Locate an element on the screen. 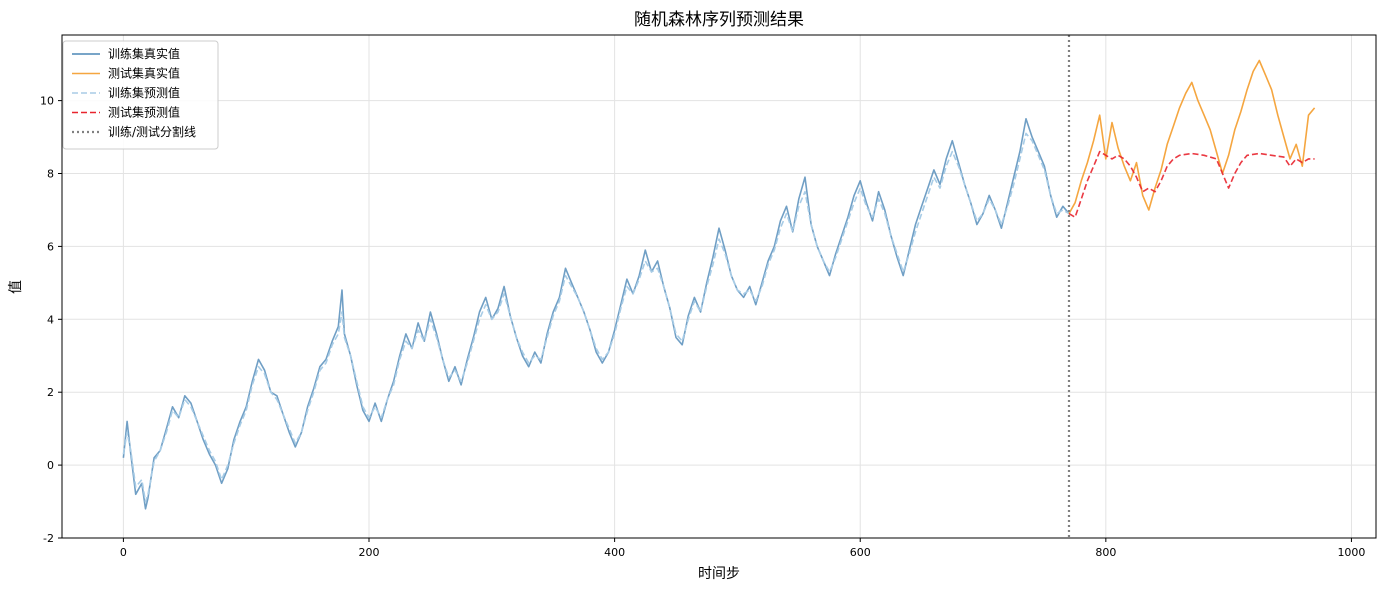 Image resolution: width=1389 pixels, height=590 pixels. x-axis: 0 200 400 600 800 1000 is located at coordinates (742, 548).